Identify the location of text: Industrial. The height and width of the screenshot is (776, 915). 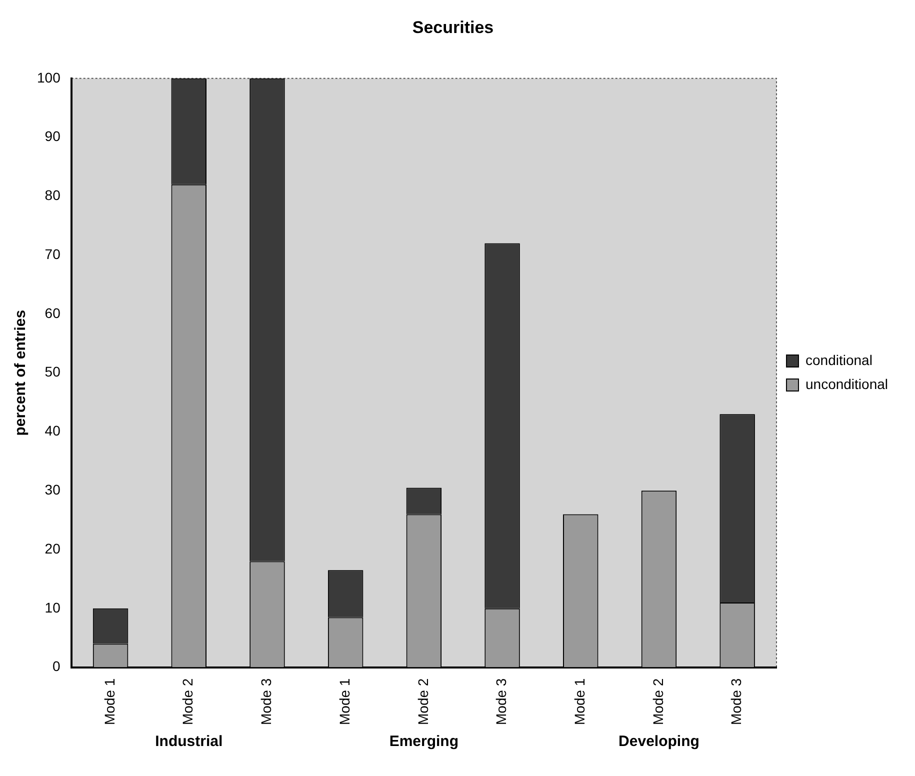
(189, 741).